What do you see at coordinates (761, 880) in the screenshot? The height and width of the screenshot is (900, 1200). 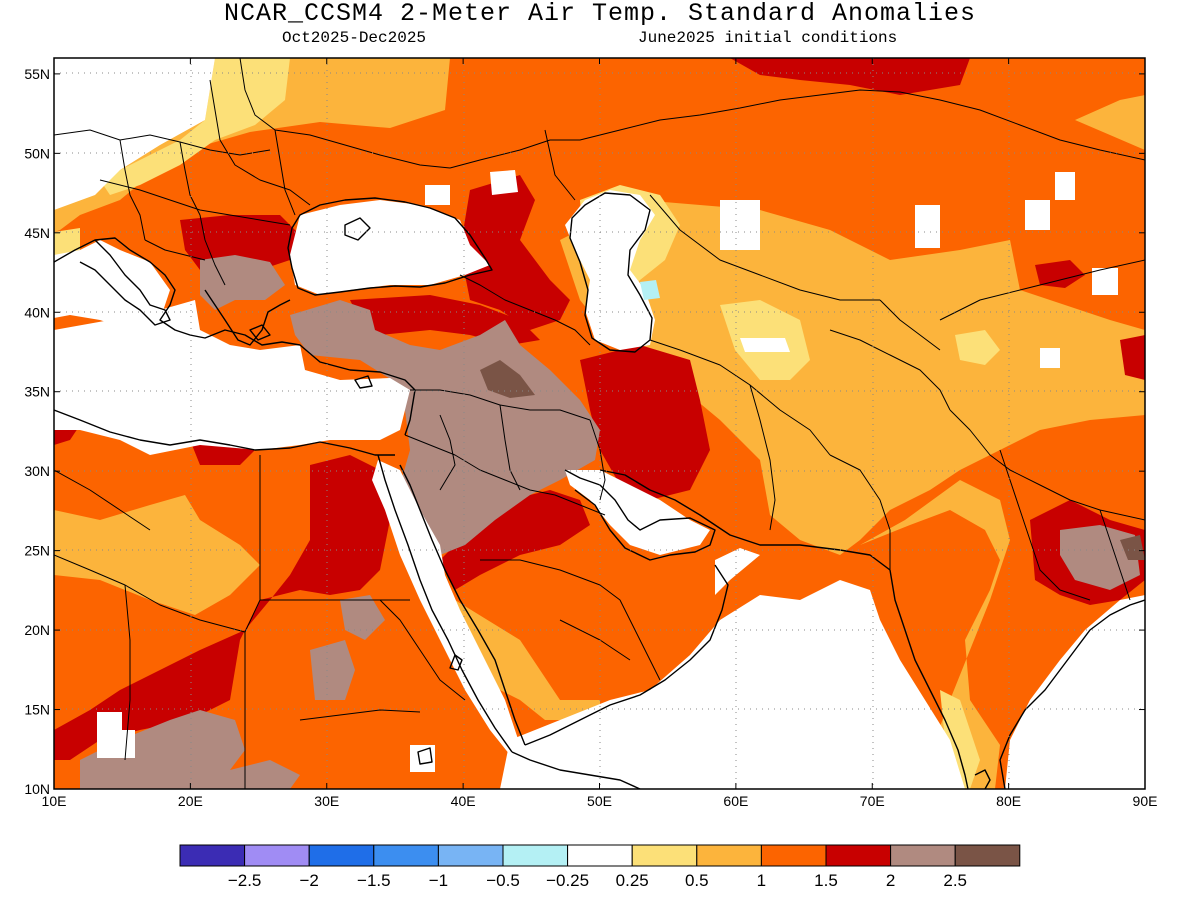 I see `colorbar-label: 1` at bounding box center [761, 880].